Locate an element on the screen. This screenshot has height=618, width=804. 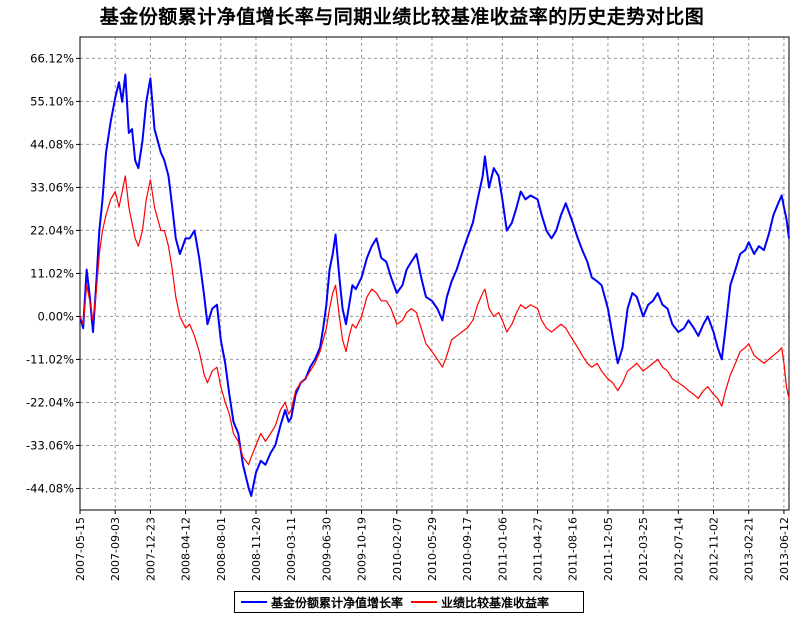
x-tick-label: 2011-04-27 is located at coordinates (538, 549).